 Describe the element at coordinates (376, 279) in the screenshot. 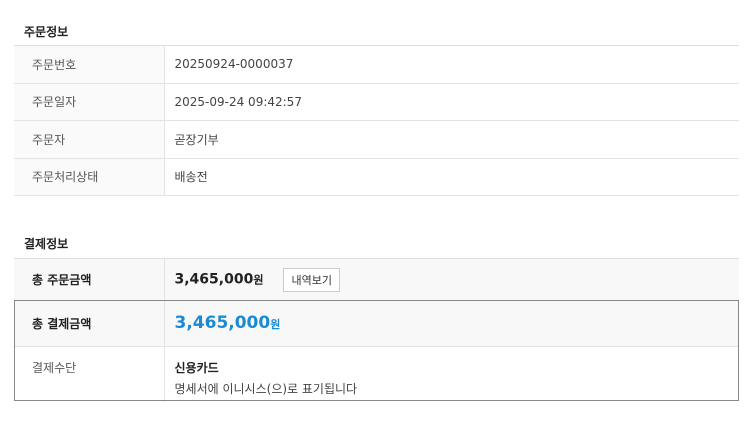

I see `total-order-row: 총 주문금액 3,465,000원 내역보기` at that location.